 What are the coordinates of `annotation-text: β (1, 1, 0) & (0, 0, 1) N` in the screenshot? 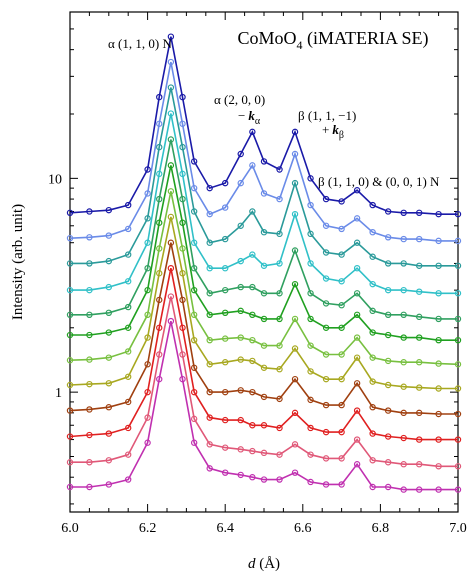 It's located at (379, 181).